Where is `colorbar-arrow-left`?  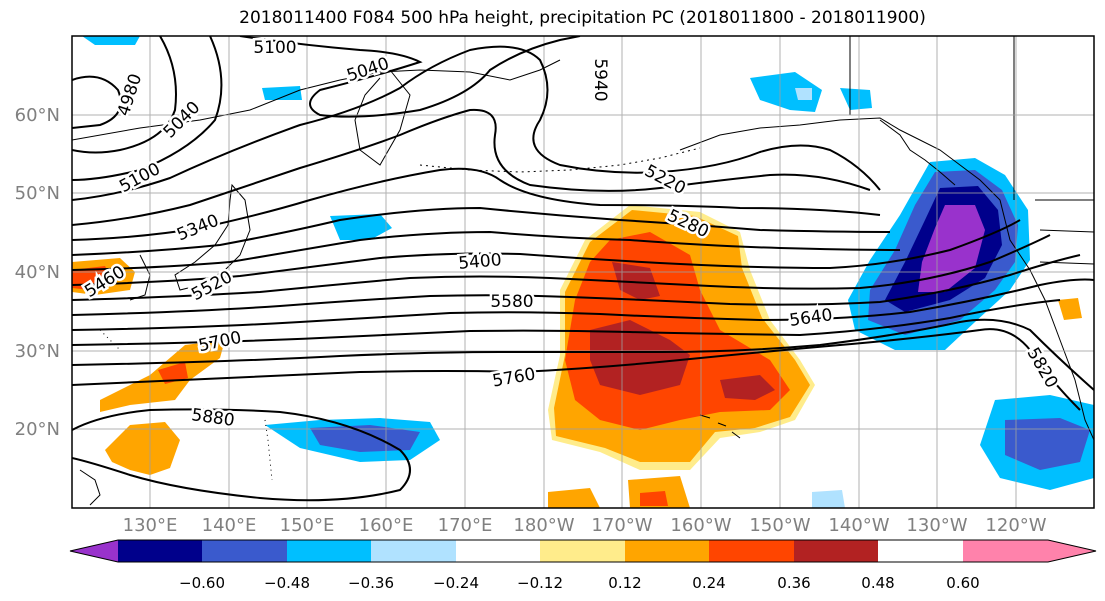 colorbar-arrow-left is located at coordinates (94, 551).